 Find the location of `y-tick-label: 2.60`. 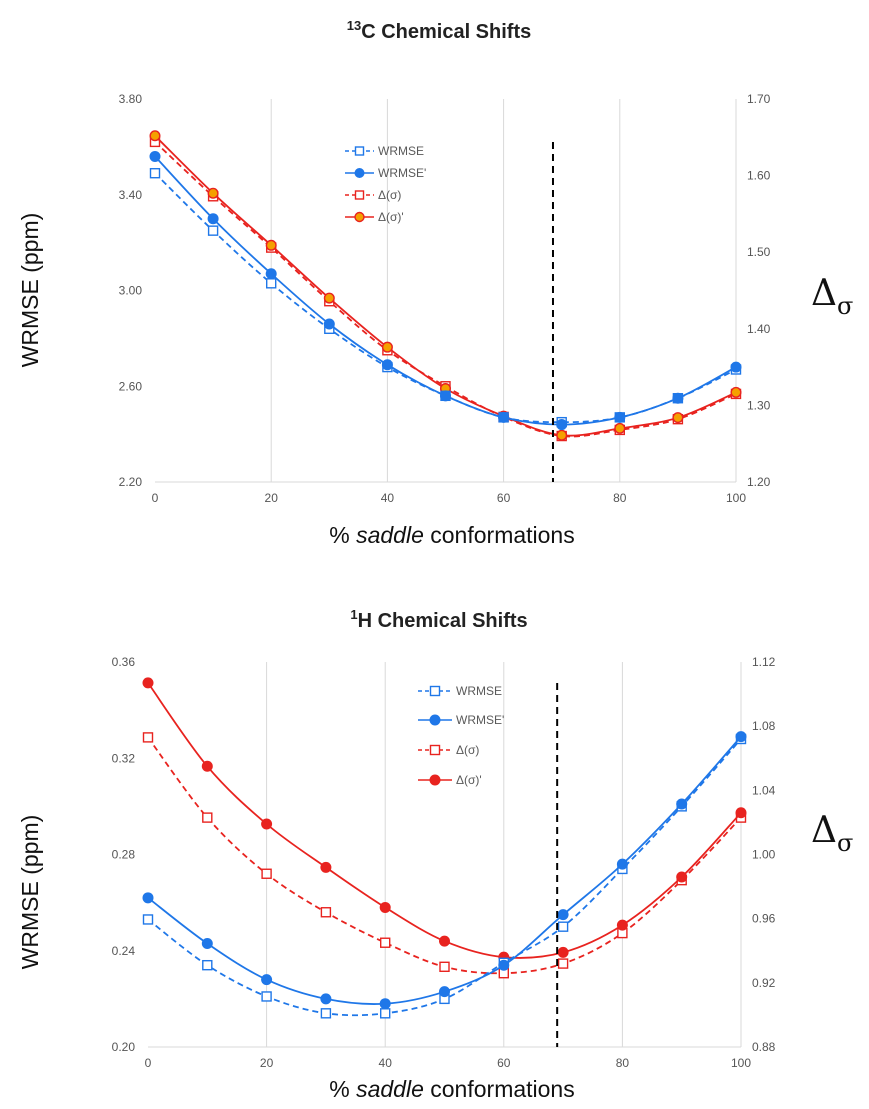

y-tick-label: 2.60 is located at coordinates (131, 386).